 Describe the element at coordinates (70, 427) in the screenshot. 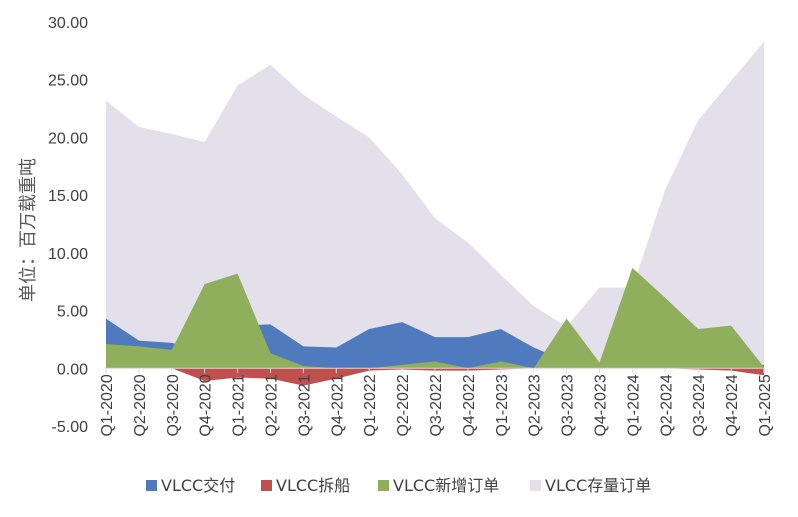

I see `y-tick-label: -5.00` at that location.